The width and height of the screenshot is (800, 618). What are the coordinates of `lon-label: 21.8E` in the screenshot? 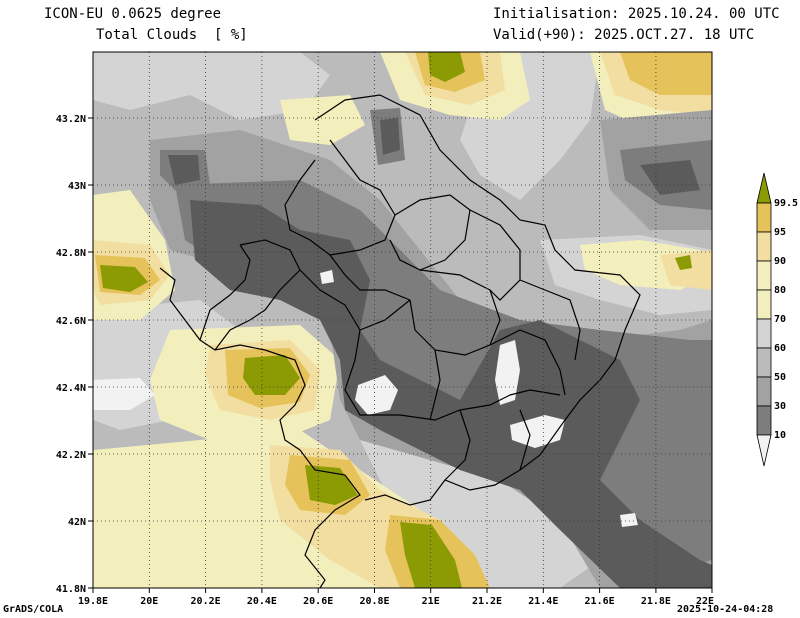 It's located at (656, 601).